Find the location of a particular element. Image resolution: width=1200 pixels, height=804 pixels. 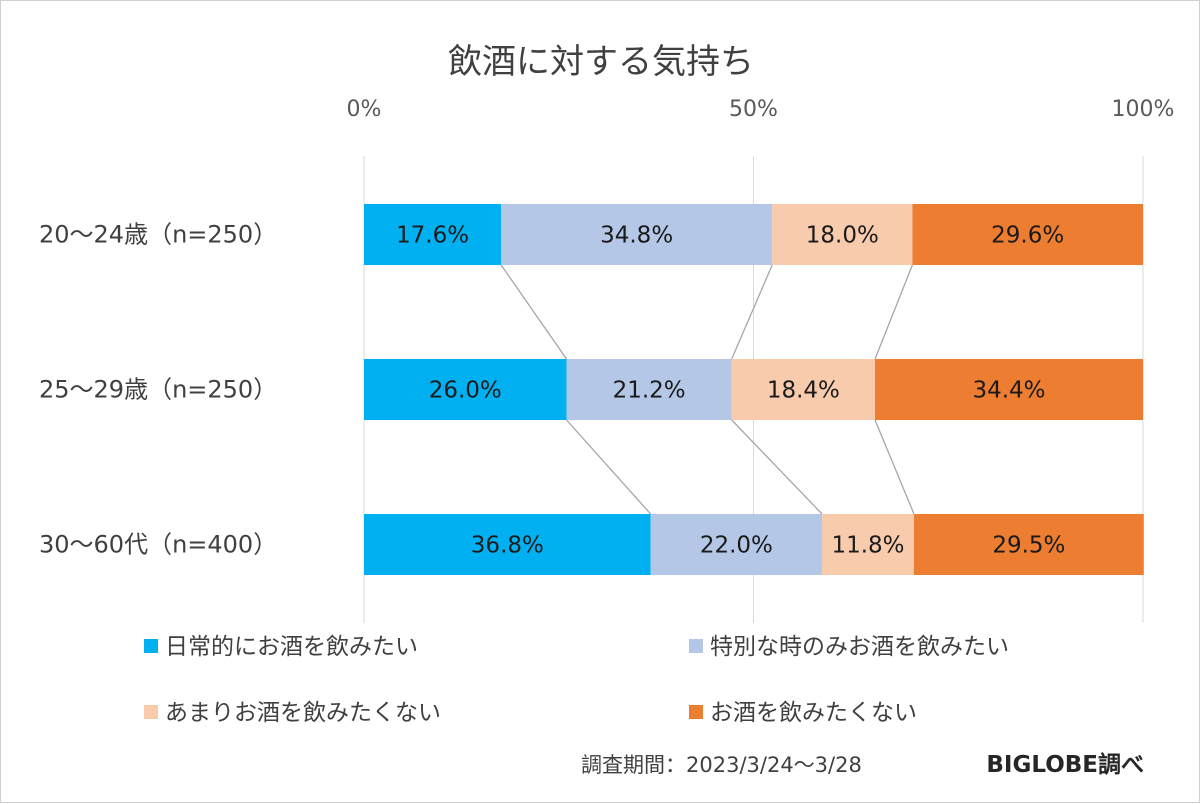

x-axis-ticks: 0% 50% 100% is located at coordinates (761, 109).